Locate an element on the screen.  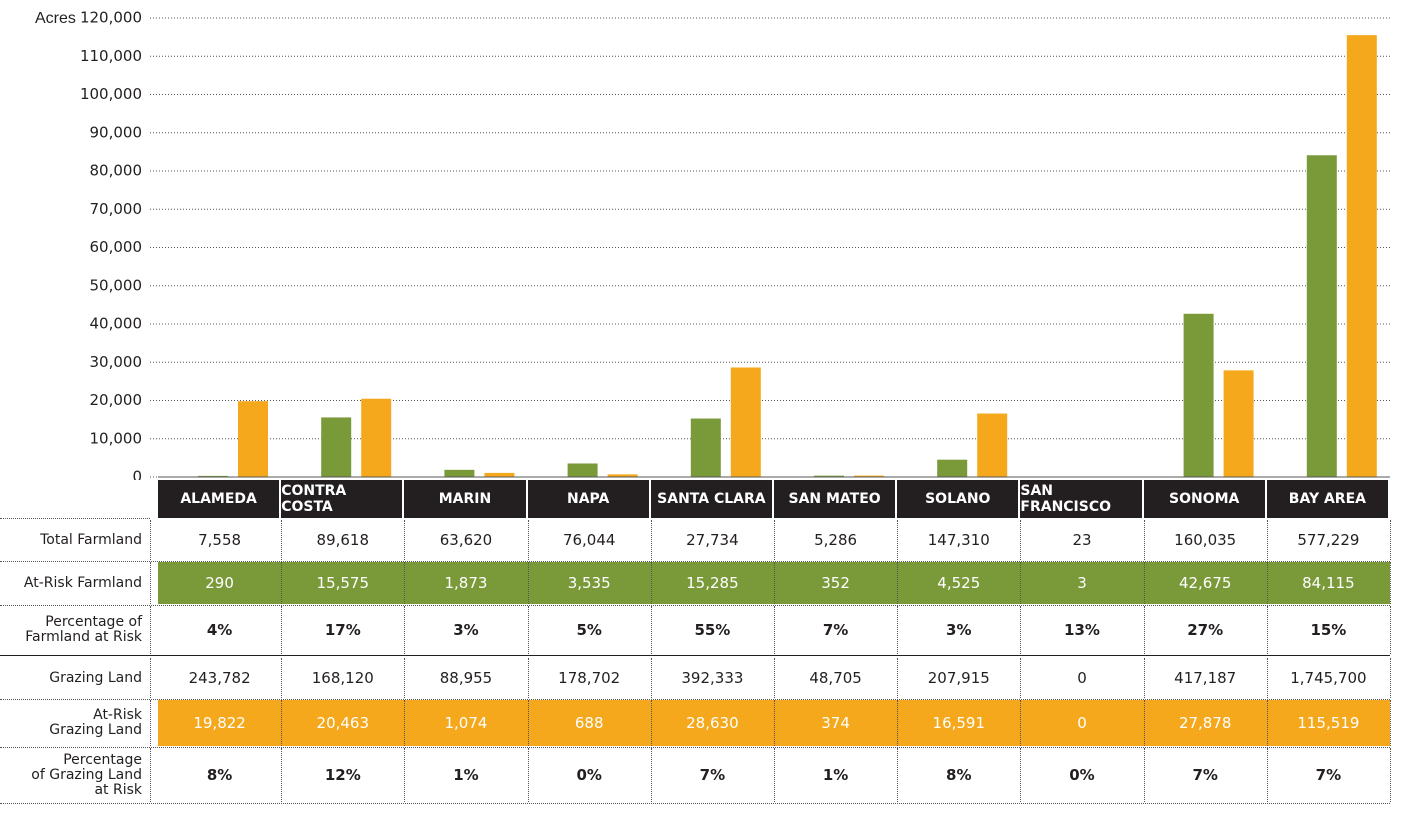
table-cell: 20,463 is located at coordinates (343, 723).